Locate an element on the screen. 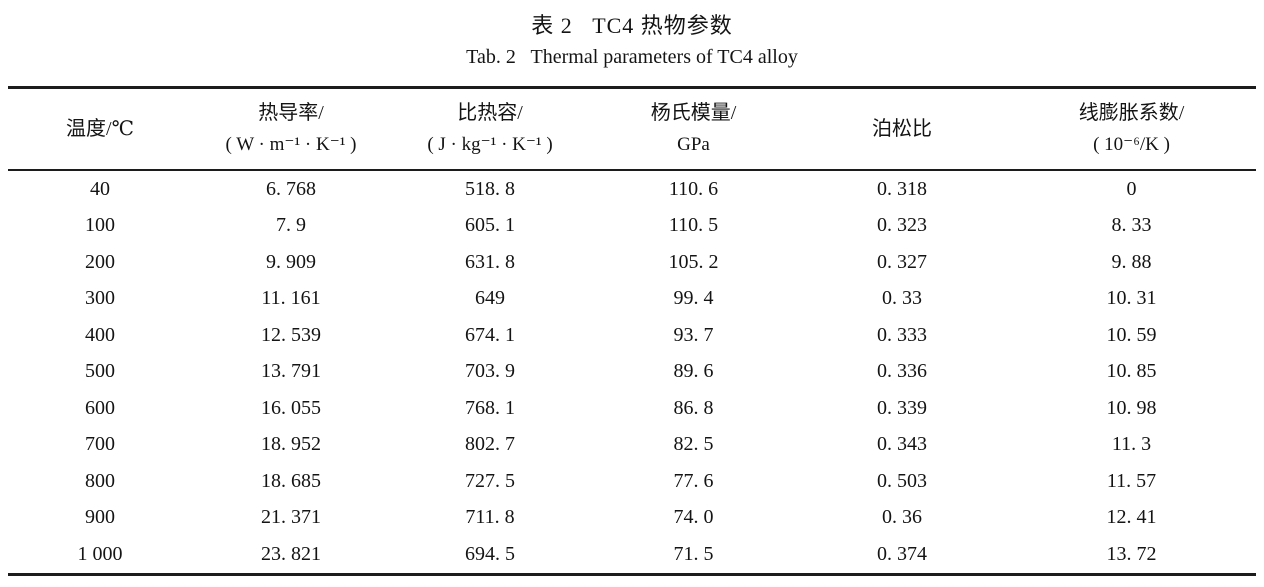  table-cell: 703. 9 is located at coordinates (490, 371).